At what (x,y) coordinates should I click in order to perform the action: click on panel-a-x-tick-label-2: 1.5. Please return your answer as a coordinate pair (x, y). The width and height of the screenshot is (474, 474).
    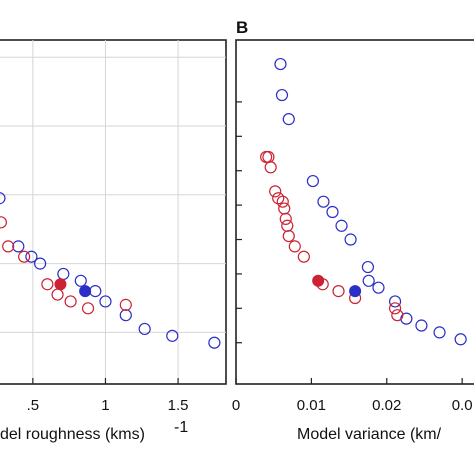
    Looking at the image, I should click on (178, 405).